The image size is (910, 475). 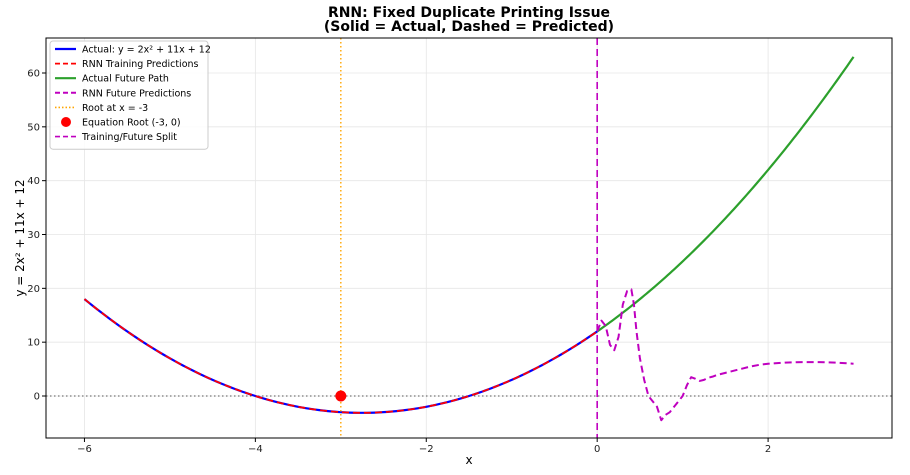 I want to click on legend-box, so click(x=129, y=95).